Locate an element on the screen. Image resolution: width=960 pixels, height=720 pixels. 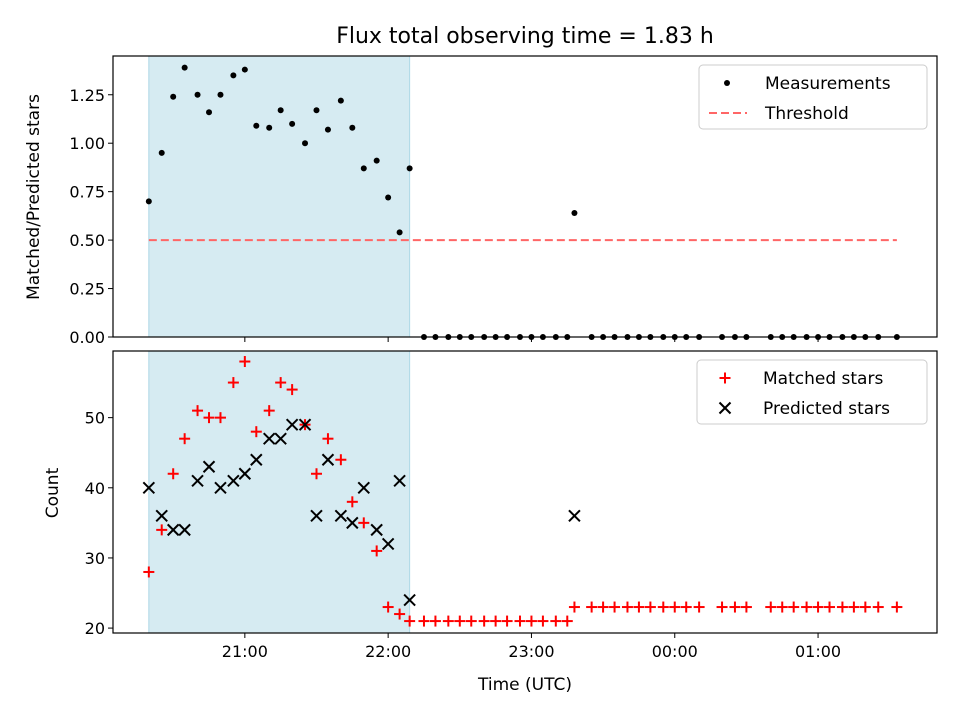
x-axis-label: Time (UTC) is located at coordinates (524, 685).